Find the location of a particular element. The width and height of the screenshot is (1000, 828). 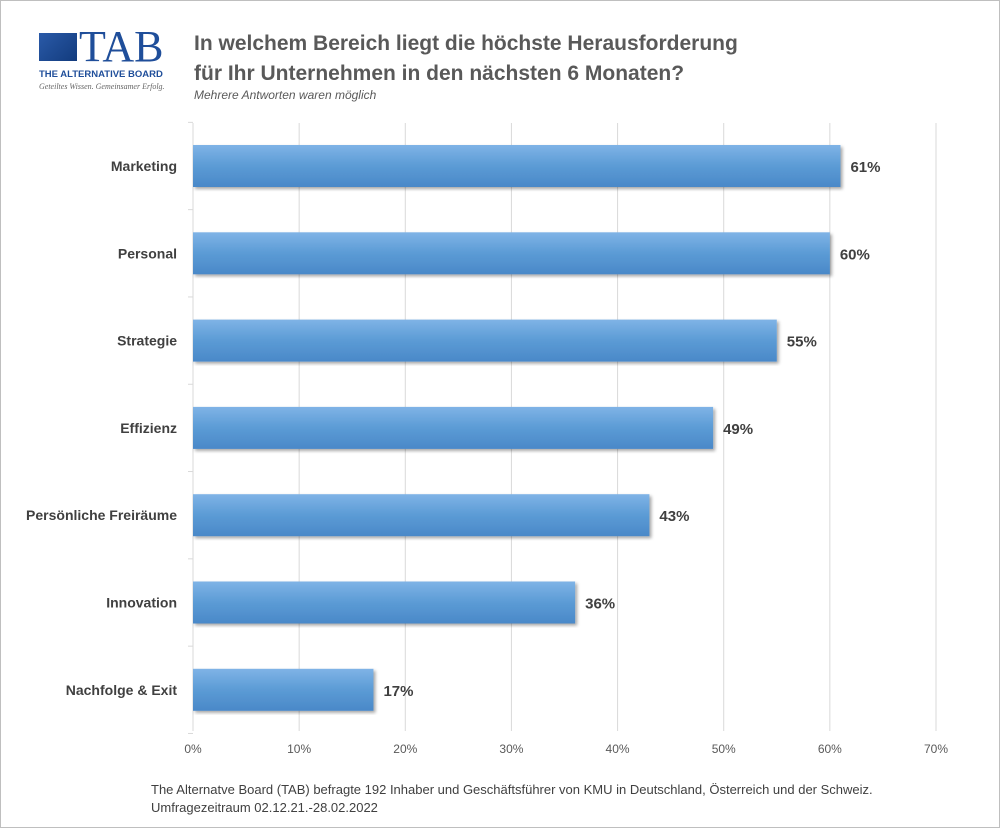

data-label: 43% is located at coordinates (674, 516).